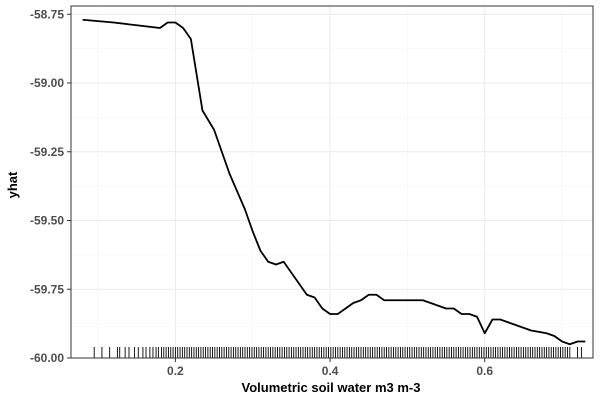 The image size is (600, 400). I want to click on y-tick-label: -60.00, so click(47, 358).